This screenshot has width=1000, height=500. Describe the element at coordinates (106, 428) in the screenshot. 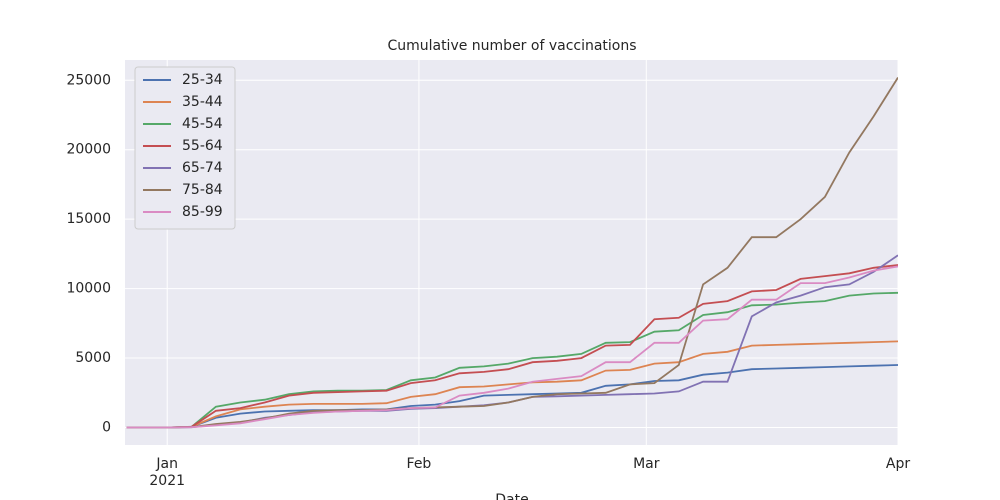

I see `y-tick-label: 0` at that location.